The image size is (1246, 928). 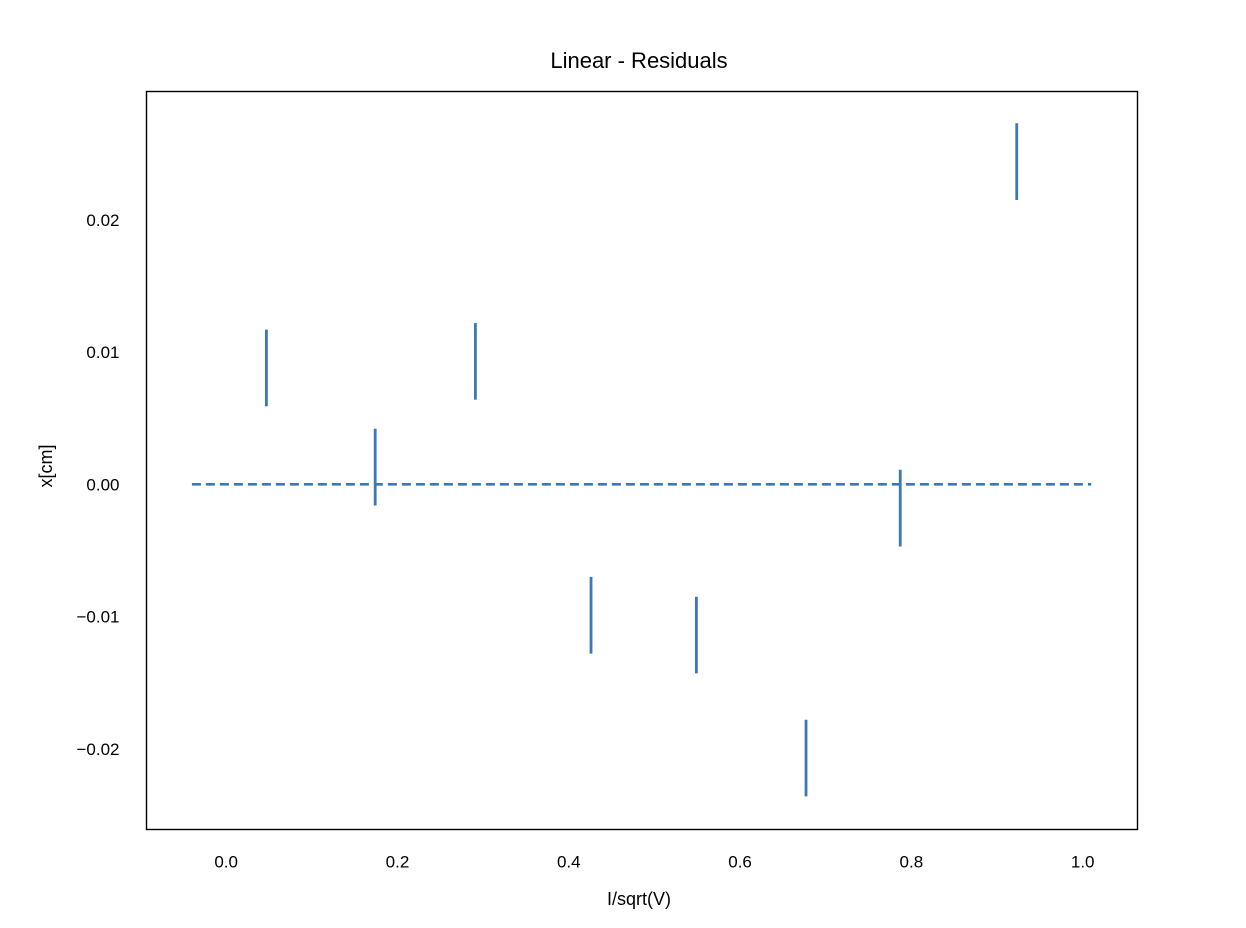 I want to click on x-tick-labels: 0.0 0.2 0.4 0.6 0.8 1.0, so click(x=654, y=862).